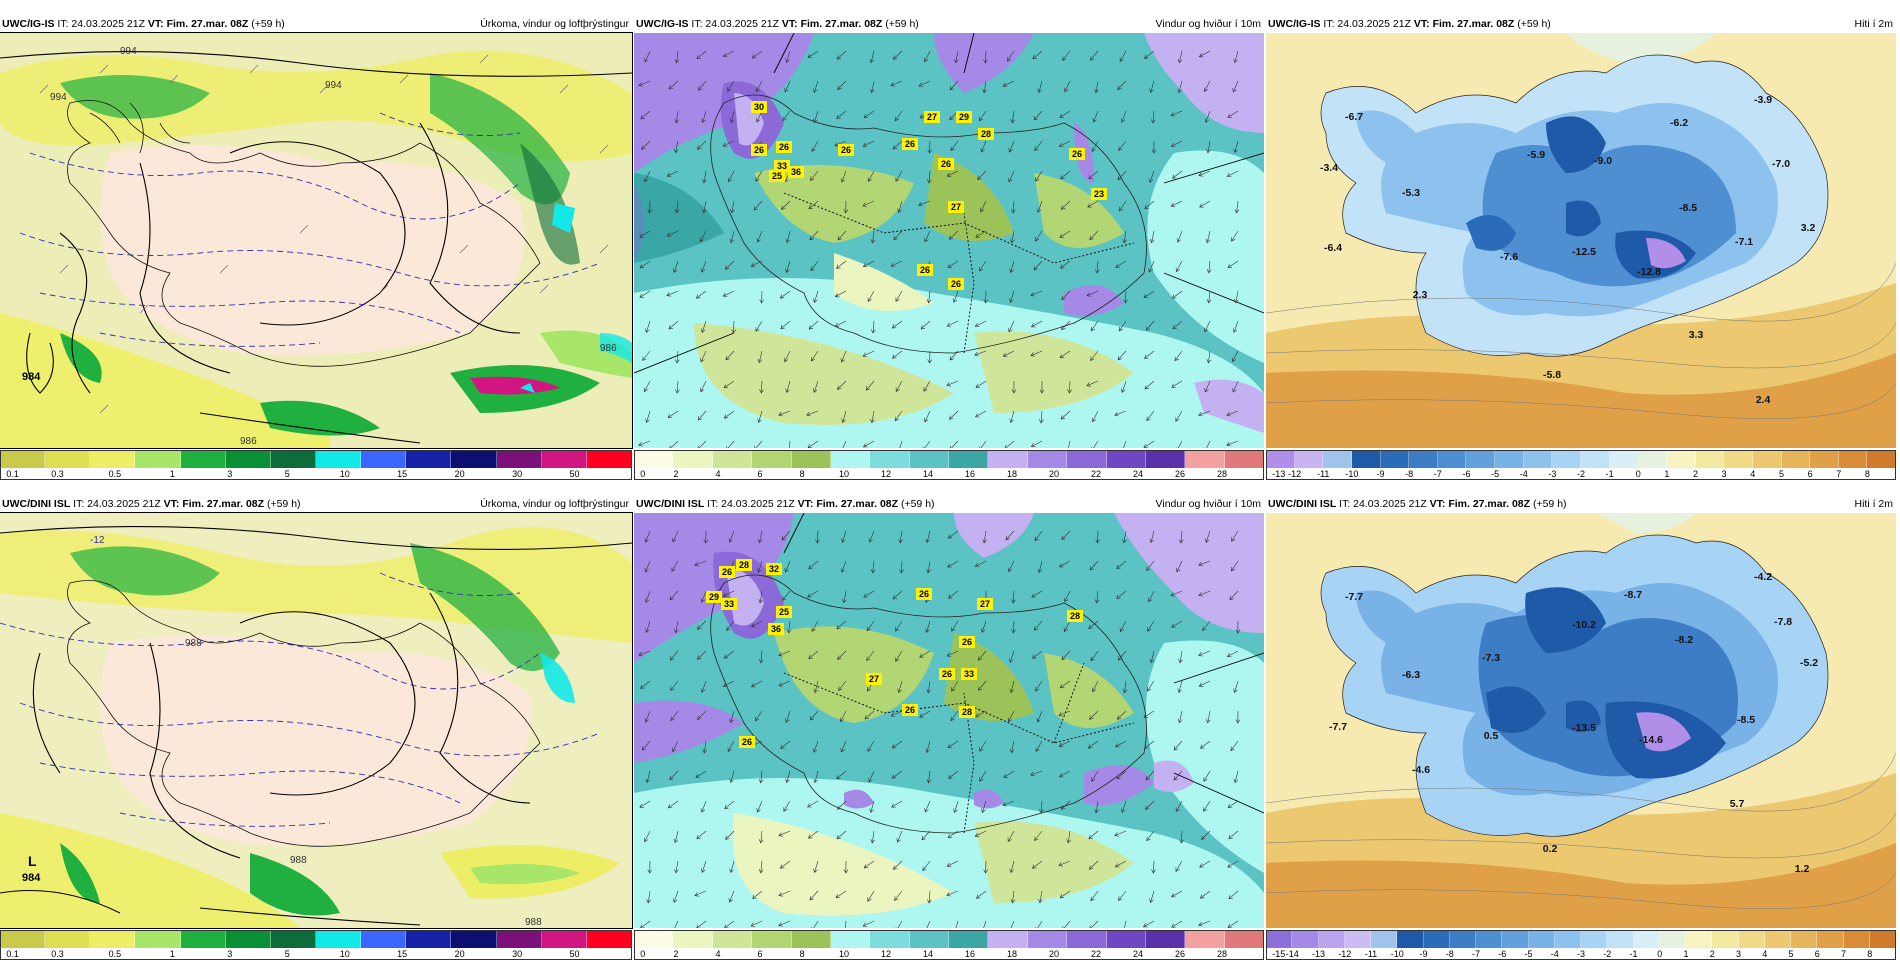 The width and height of the screenshot is (1900, 960). Describe the element at coordinates (193, 643) in the screenshot. I see `pressure-label: 988` at that location.